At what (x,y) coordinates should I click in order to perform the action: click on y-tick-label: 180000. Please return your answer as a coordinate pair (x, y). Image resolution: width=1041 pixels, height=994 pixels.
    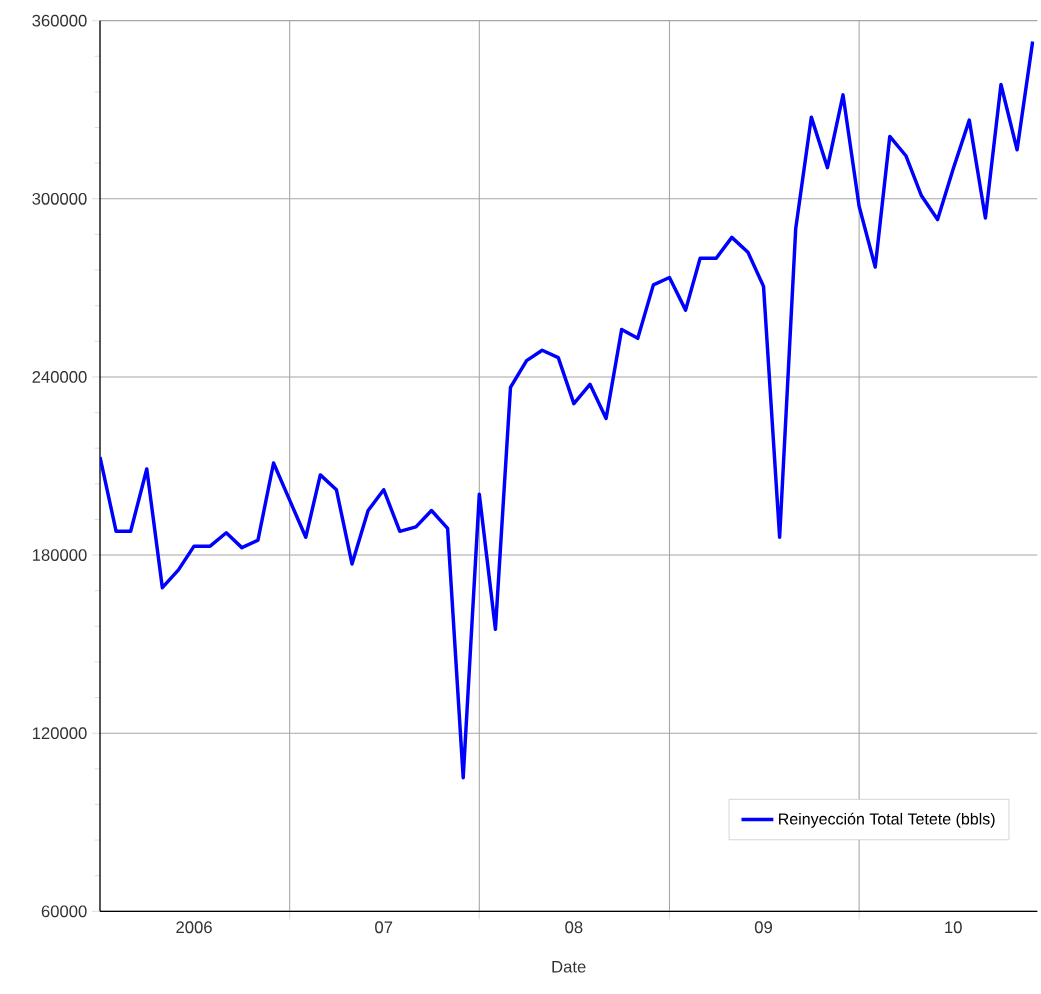
    Looking at the image, I should click on (59, 555).